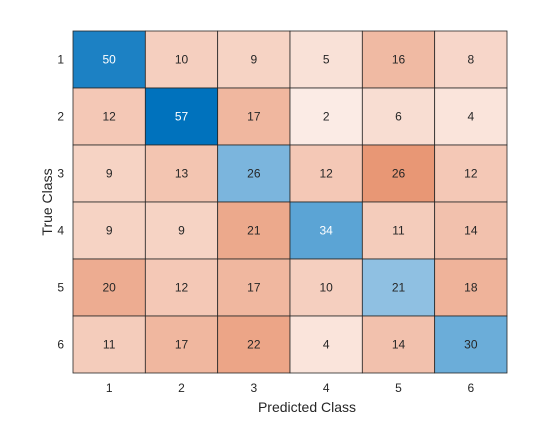 The height and width of the screenshot is (425, 560). I want to click on cell-value-r5-c1: 20, so click(109, 288).